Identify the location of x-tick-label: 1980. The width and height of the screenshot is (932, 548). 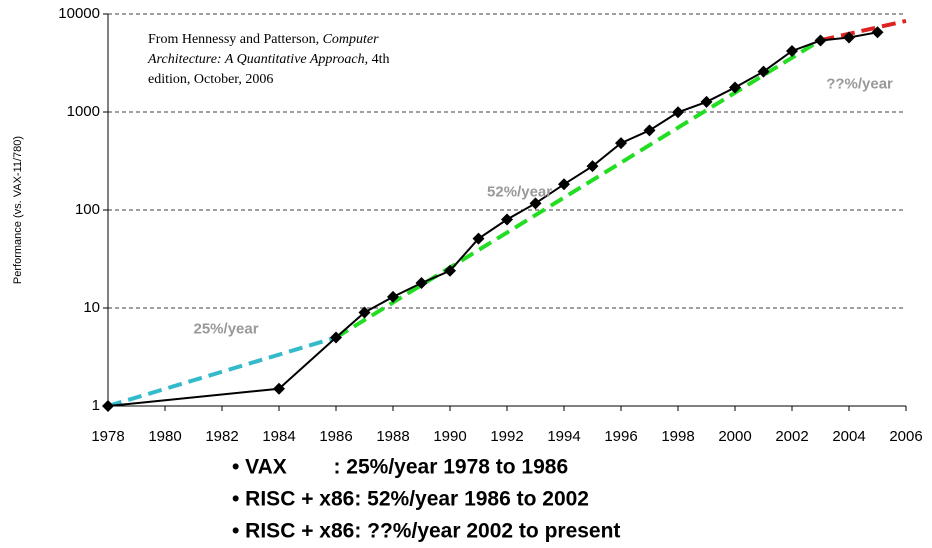
(164, 436).